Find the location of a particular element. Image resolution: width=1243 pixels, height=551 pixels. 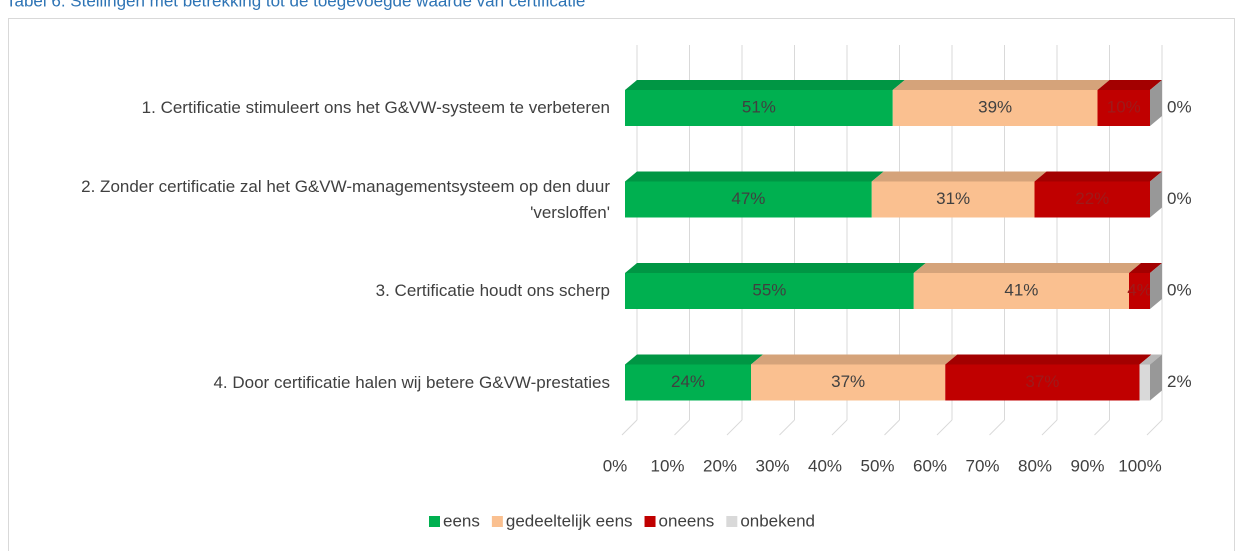

x-tick-label: 100% is located at coordinates (1139, 465).